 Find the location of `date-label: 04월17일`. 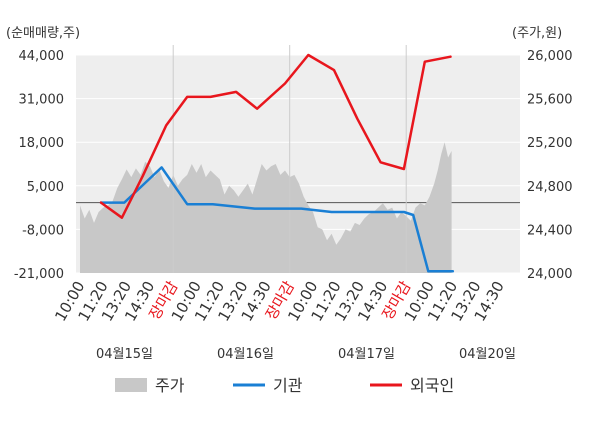

date-label: 04월17일 is located at coordinates (366, 354).